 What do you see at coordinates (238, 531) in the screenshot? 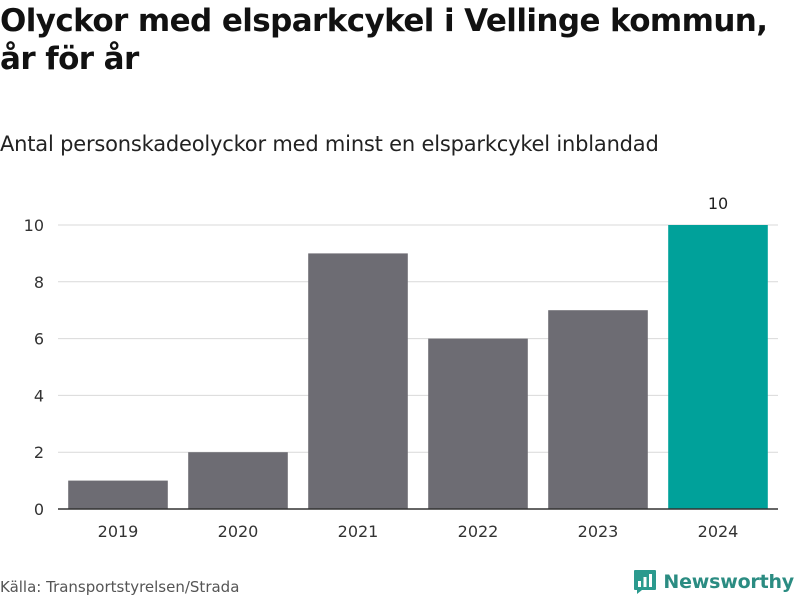
I see `x-tick-label: 2020` at bounding box center [238, 531].